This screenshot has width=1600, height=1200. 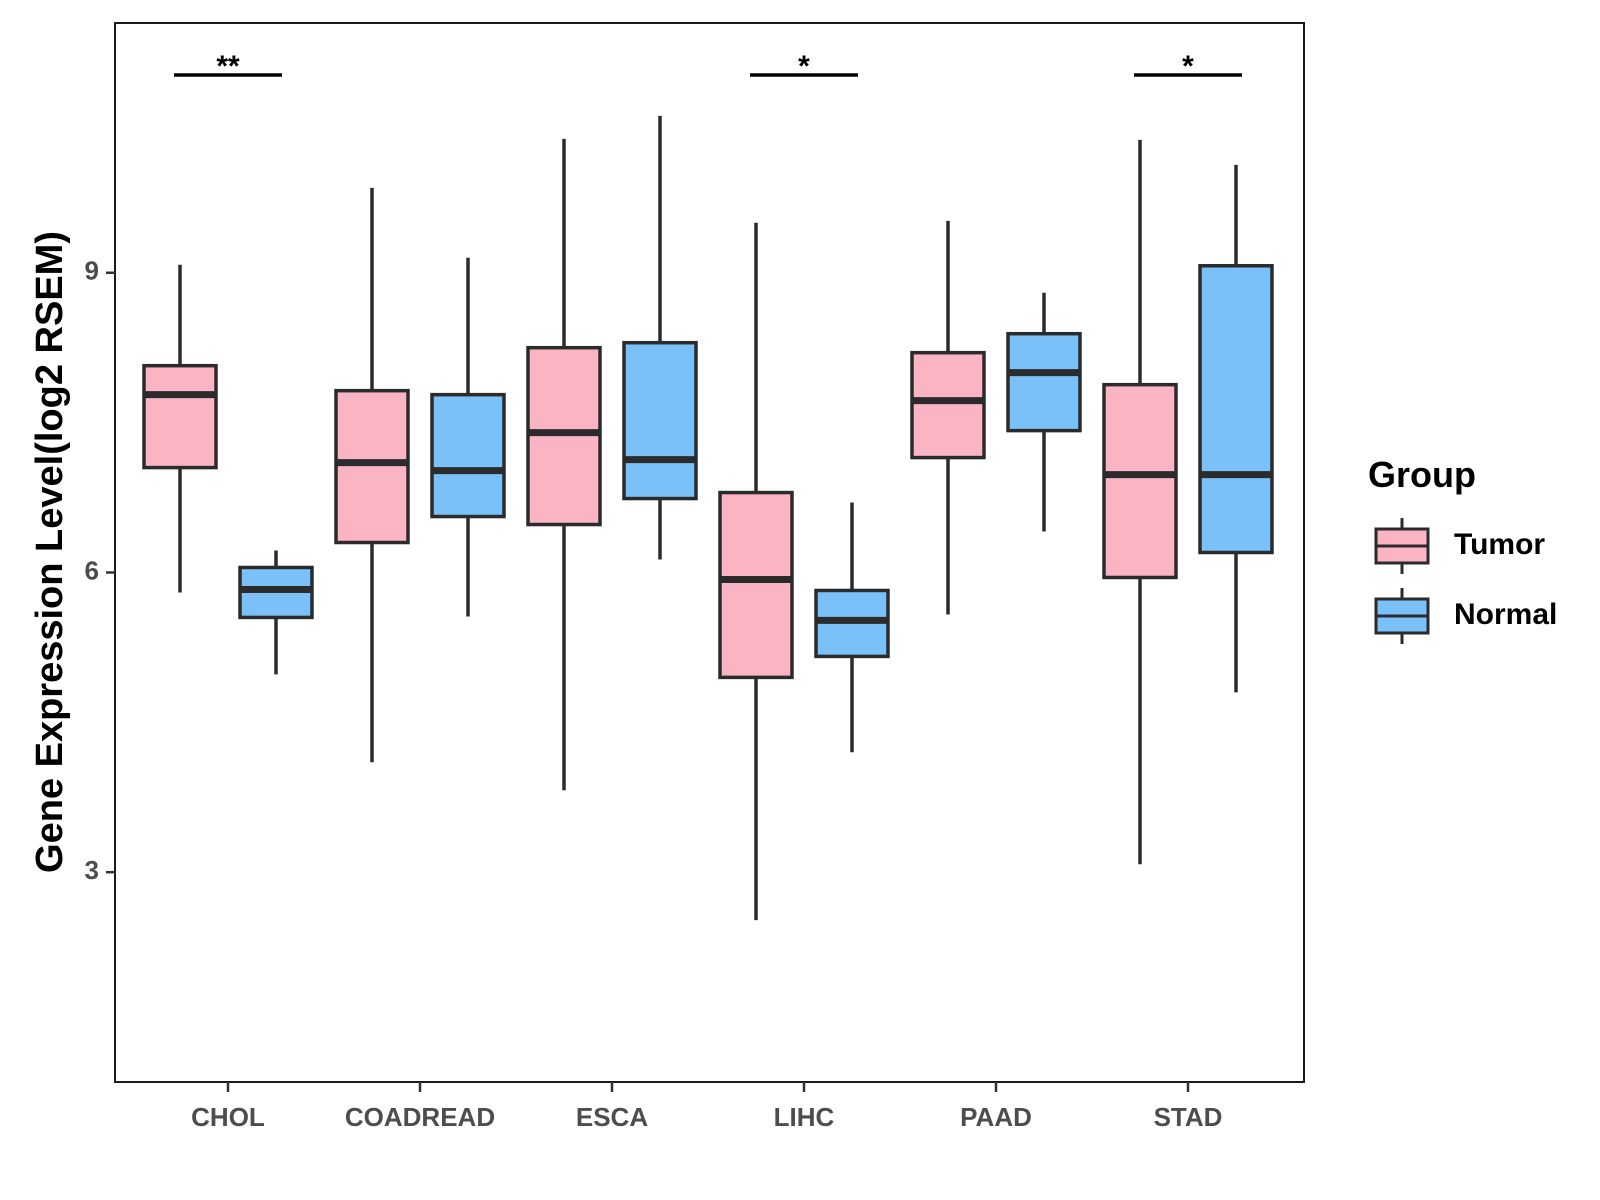 I want to click on box-coadread-tumor, so click(x=372, y=475).